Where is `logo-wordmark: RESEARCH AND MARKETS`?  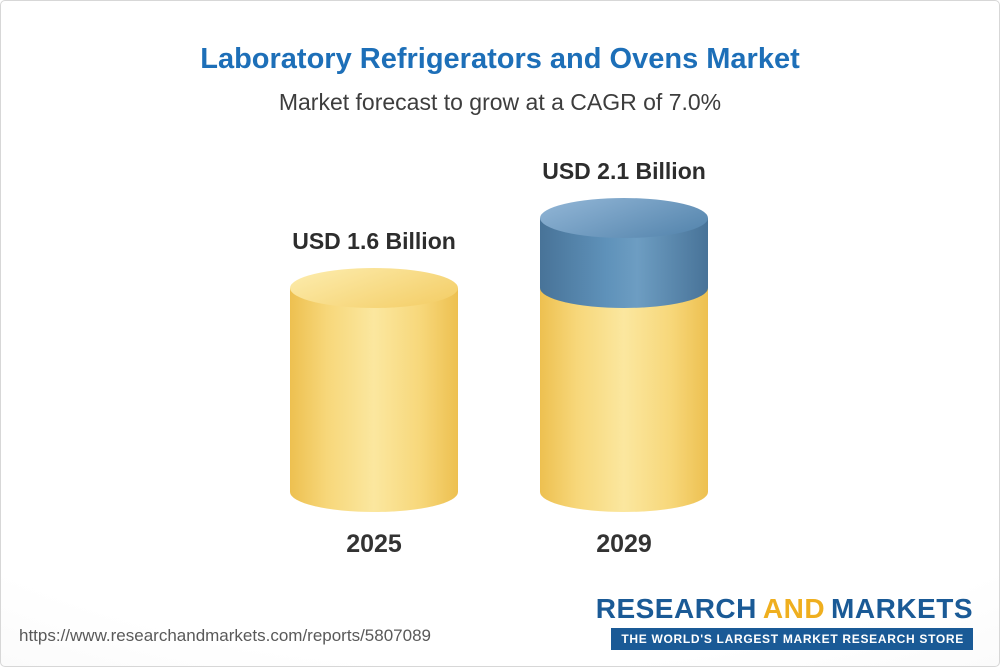 logo-wordmark: RESEARCH AND MARKETS is located at coordinates (784, 609).